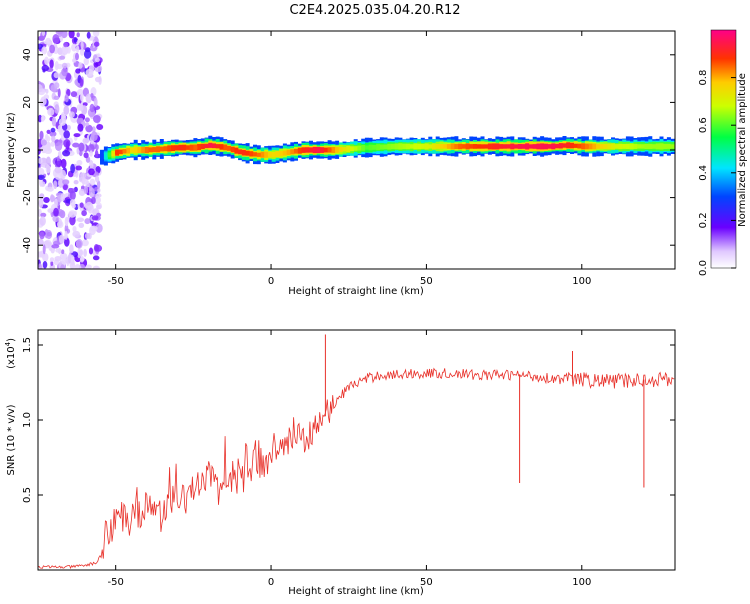  What do you see at coordinates (703, 220) in the screenshot?
I see `colorbar-tick-label: 0.2` at bounding box center [703, 220].